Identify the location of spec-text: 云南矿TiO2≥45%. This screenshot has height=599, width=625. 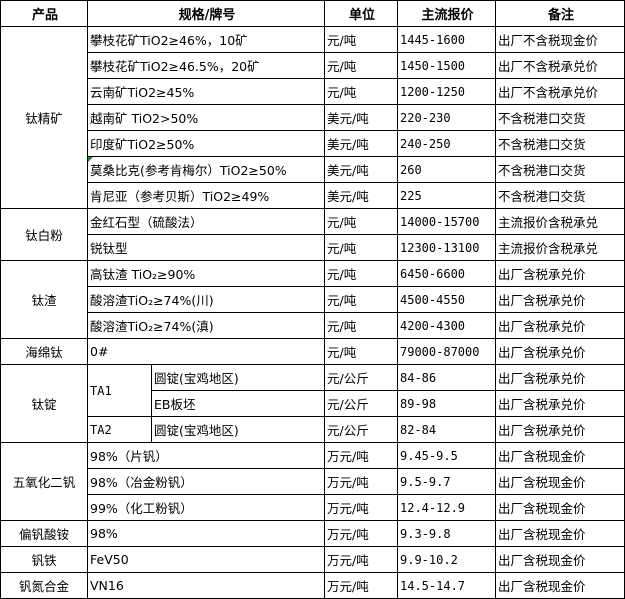
(142, 92).